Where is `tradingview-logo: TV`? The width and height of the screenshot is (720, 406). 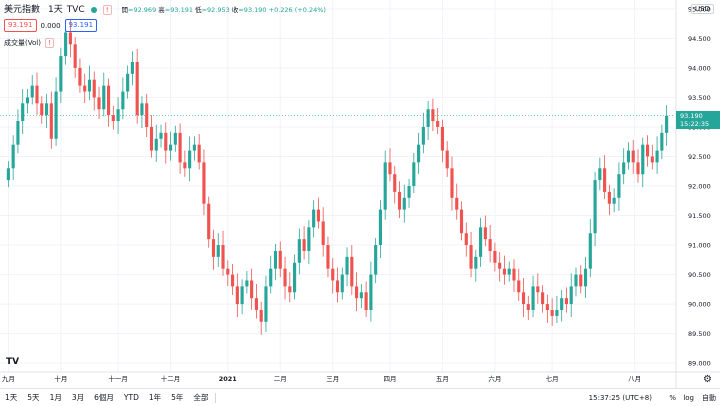
tradingview-logo: TV is located at coordinates (13, 362).